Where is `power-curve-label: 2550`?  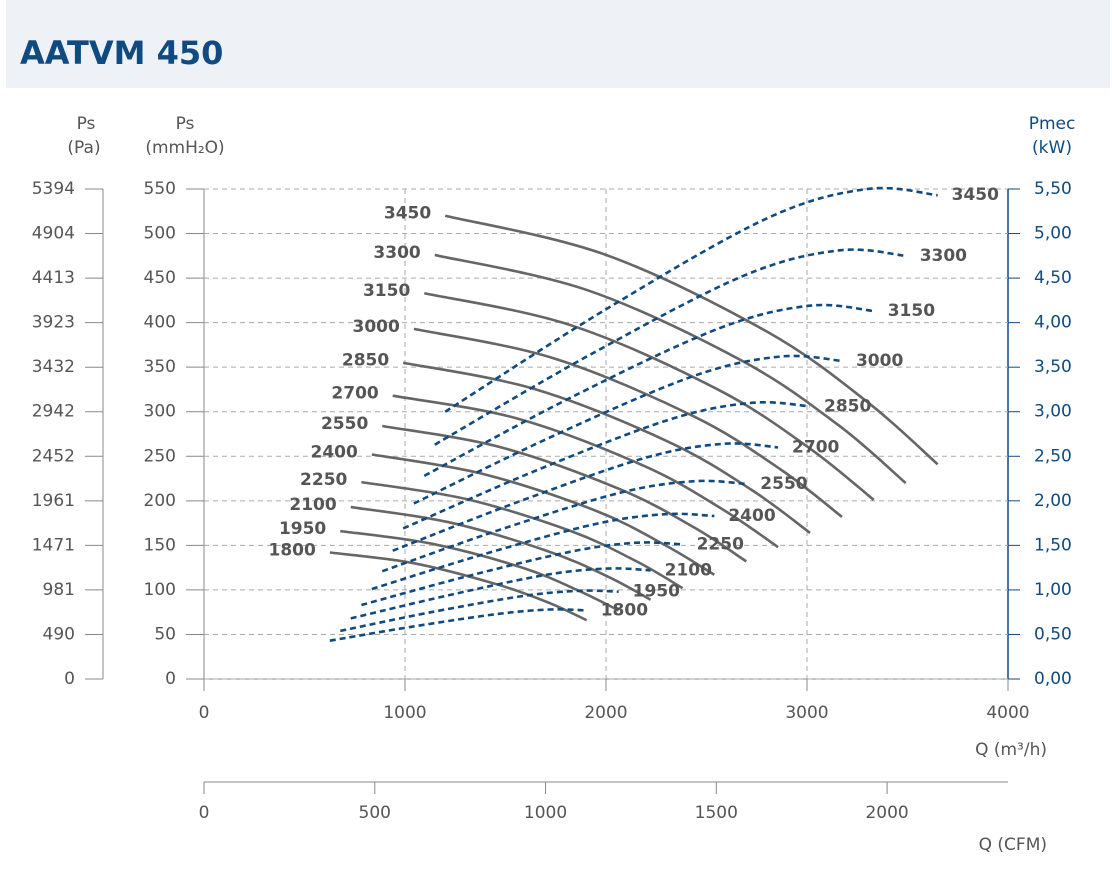
power-curve-label: 2550 is located at coordinates (783, 484).